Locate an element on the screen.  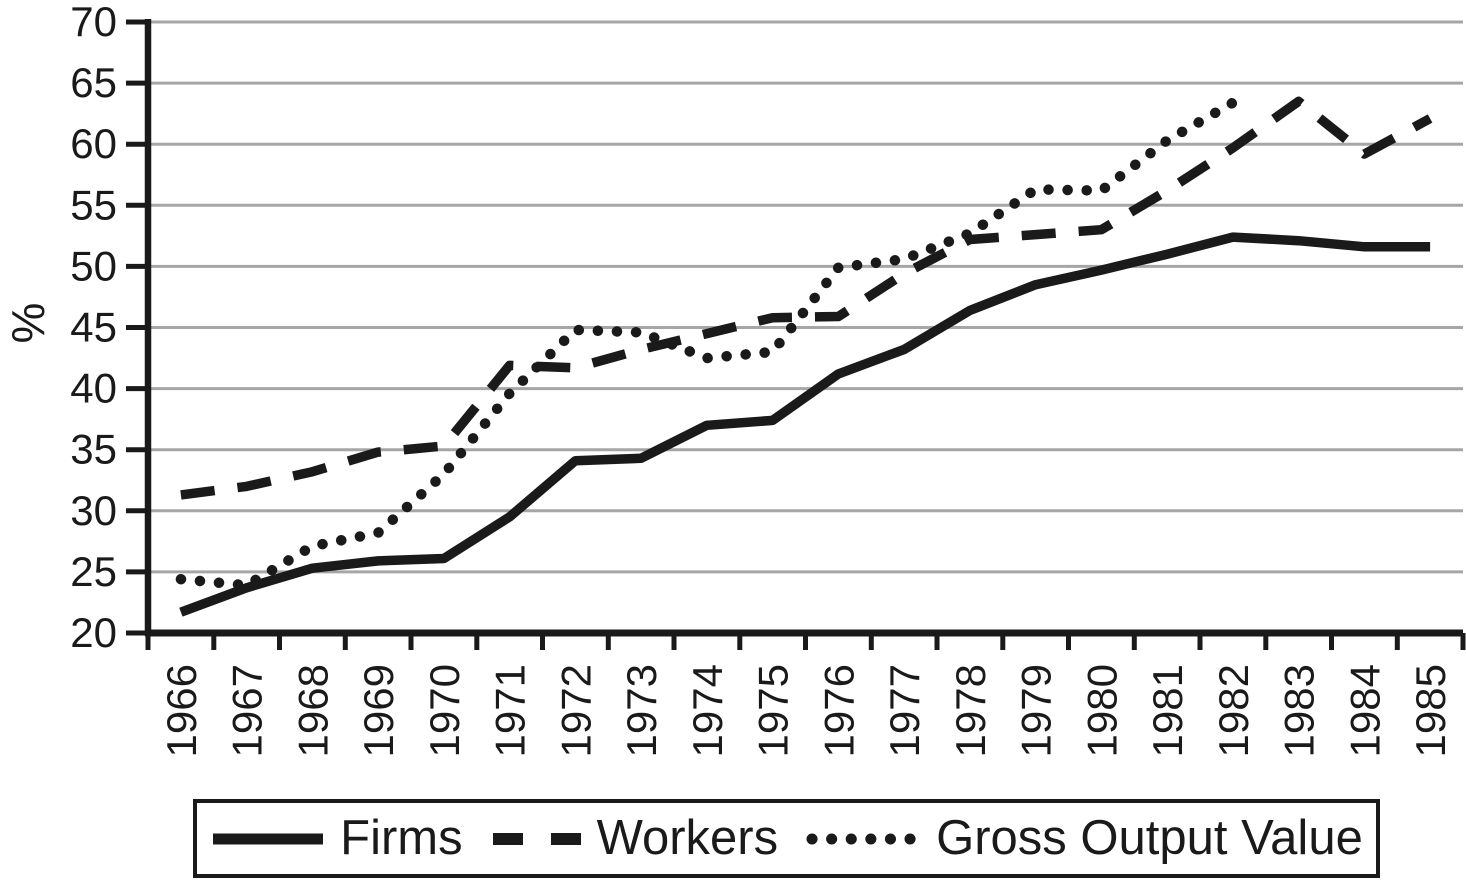
svg-text: 1970 is located at coordinates (444, 710).